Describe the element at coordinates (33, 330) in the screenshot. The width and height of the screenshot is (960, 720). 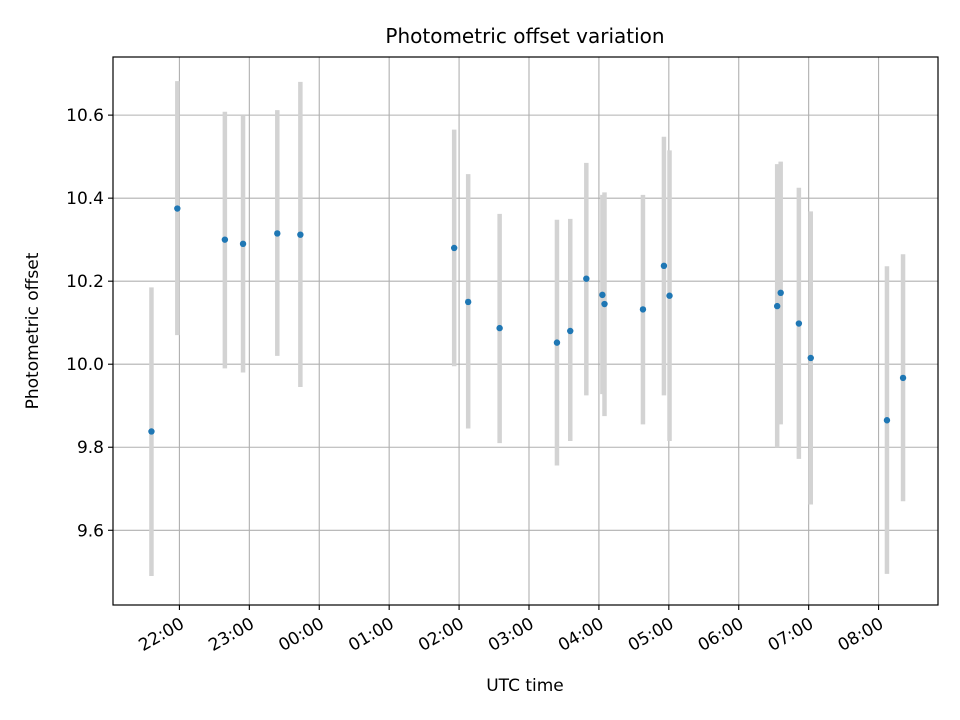
I see `y-axis-title: Photometric offset` at that location.